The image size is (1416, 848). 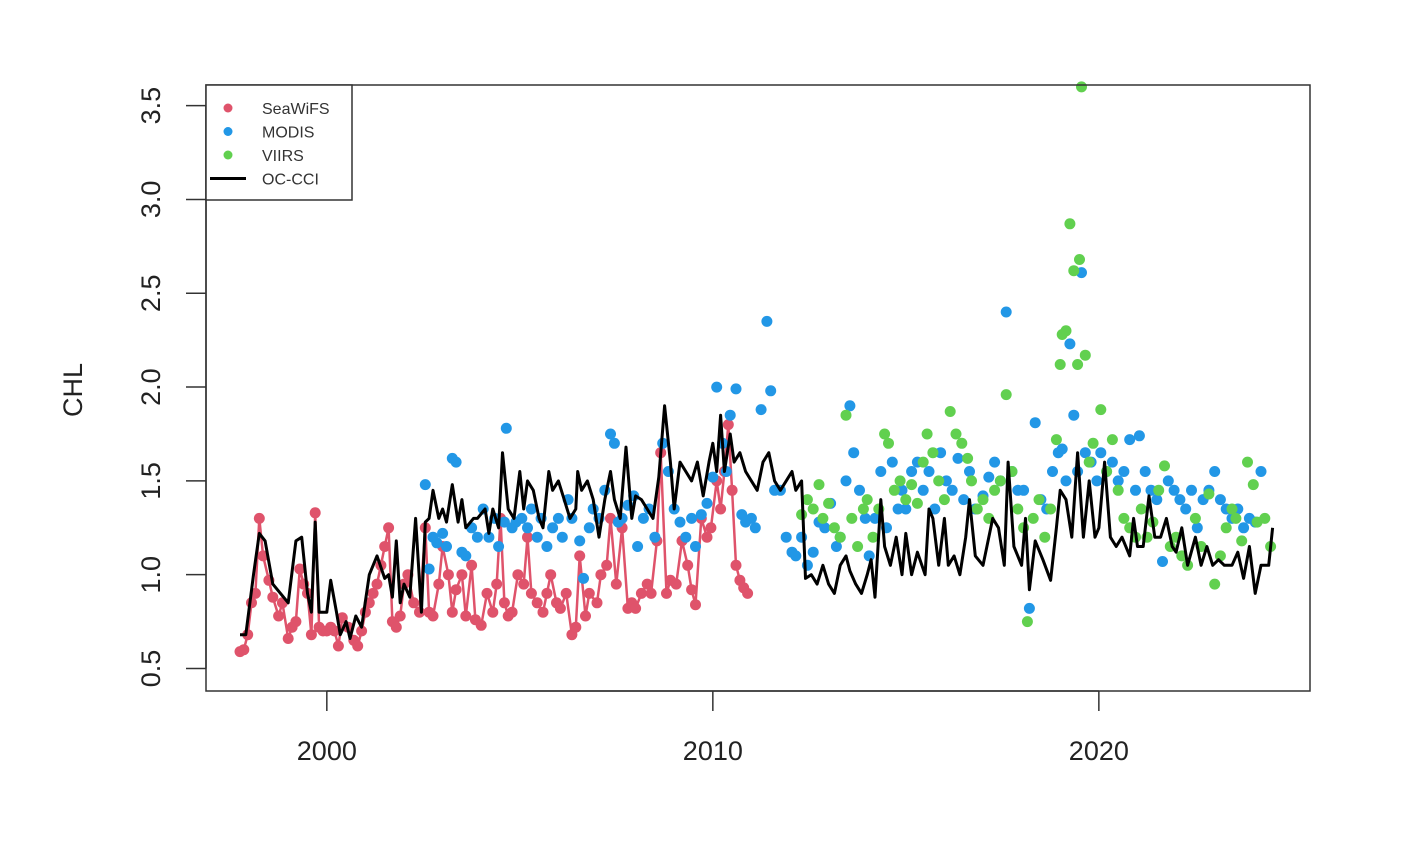 I want to click on legend-label-modis: MODIS, so click(x=288, y=133).